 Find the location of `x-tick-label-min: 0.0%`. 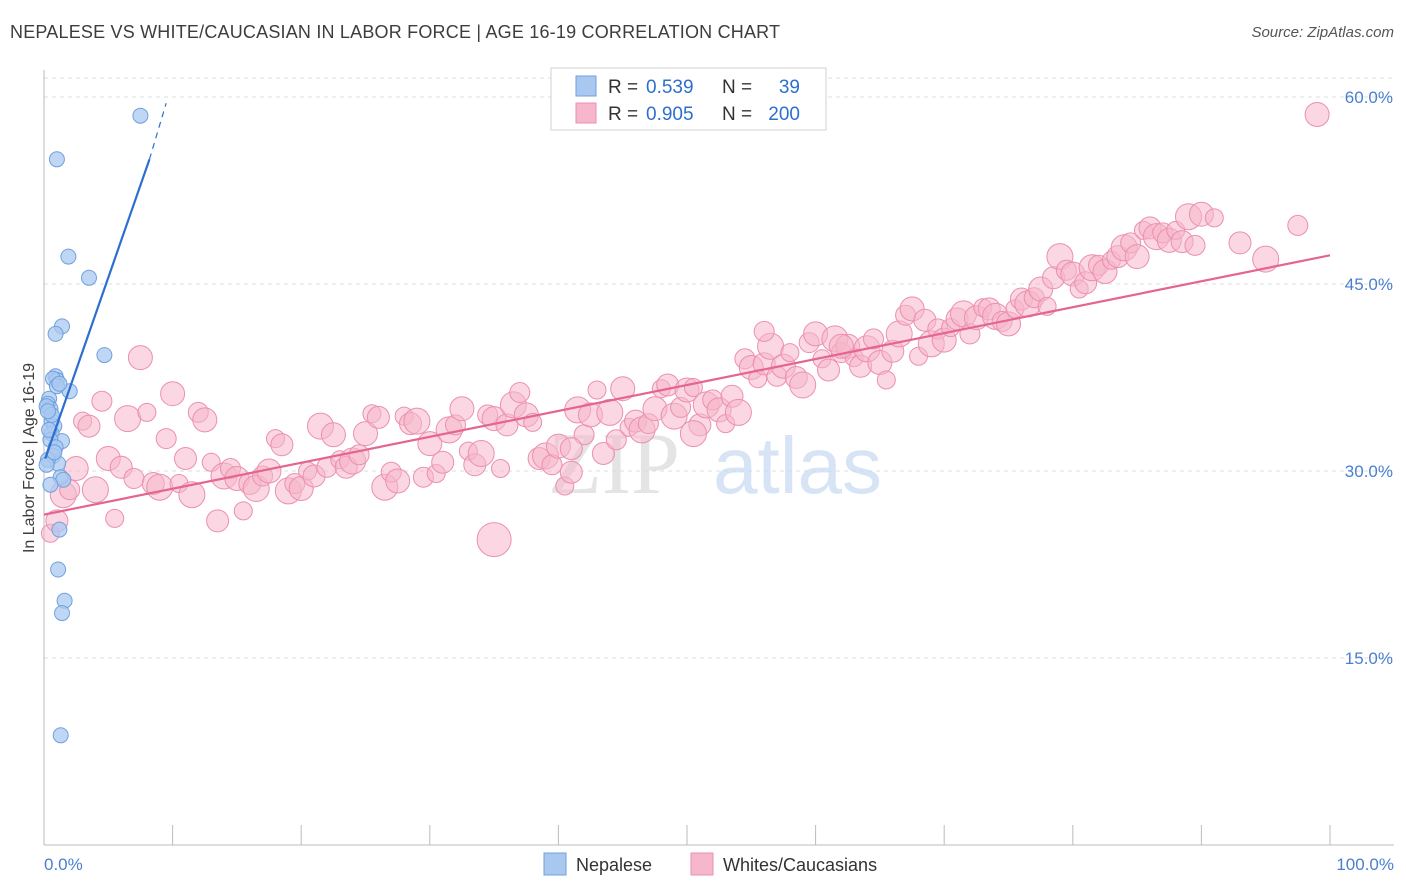

x-tick-label-min: 0.0% is located at coordinates (63, 864).